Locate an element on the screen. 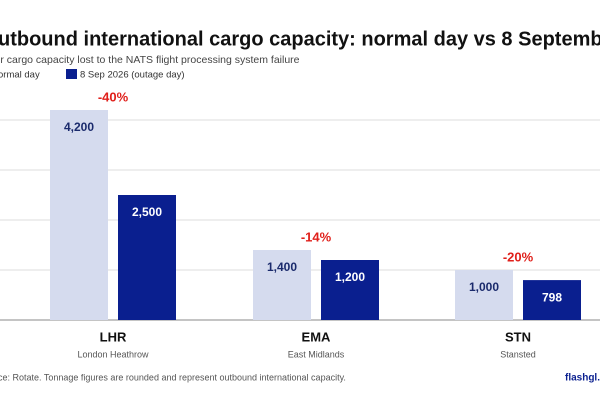 Image resolution: width=600 pixels, height=400 pixels. legend-label: 8 Sep 2026 (outage day) is located at coordinates (132, 75).